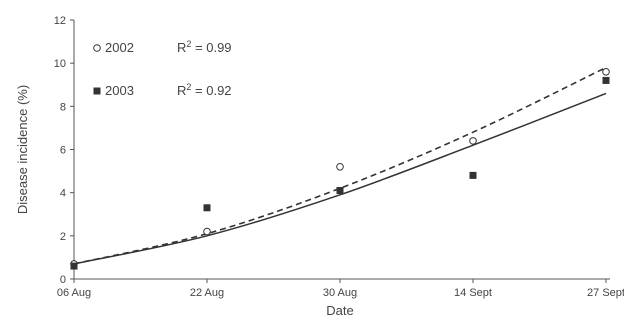 This screenshot has width=624, height=325. I want to click on legend-marker-2003, so click(97, 91).